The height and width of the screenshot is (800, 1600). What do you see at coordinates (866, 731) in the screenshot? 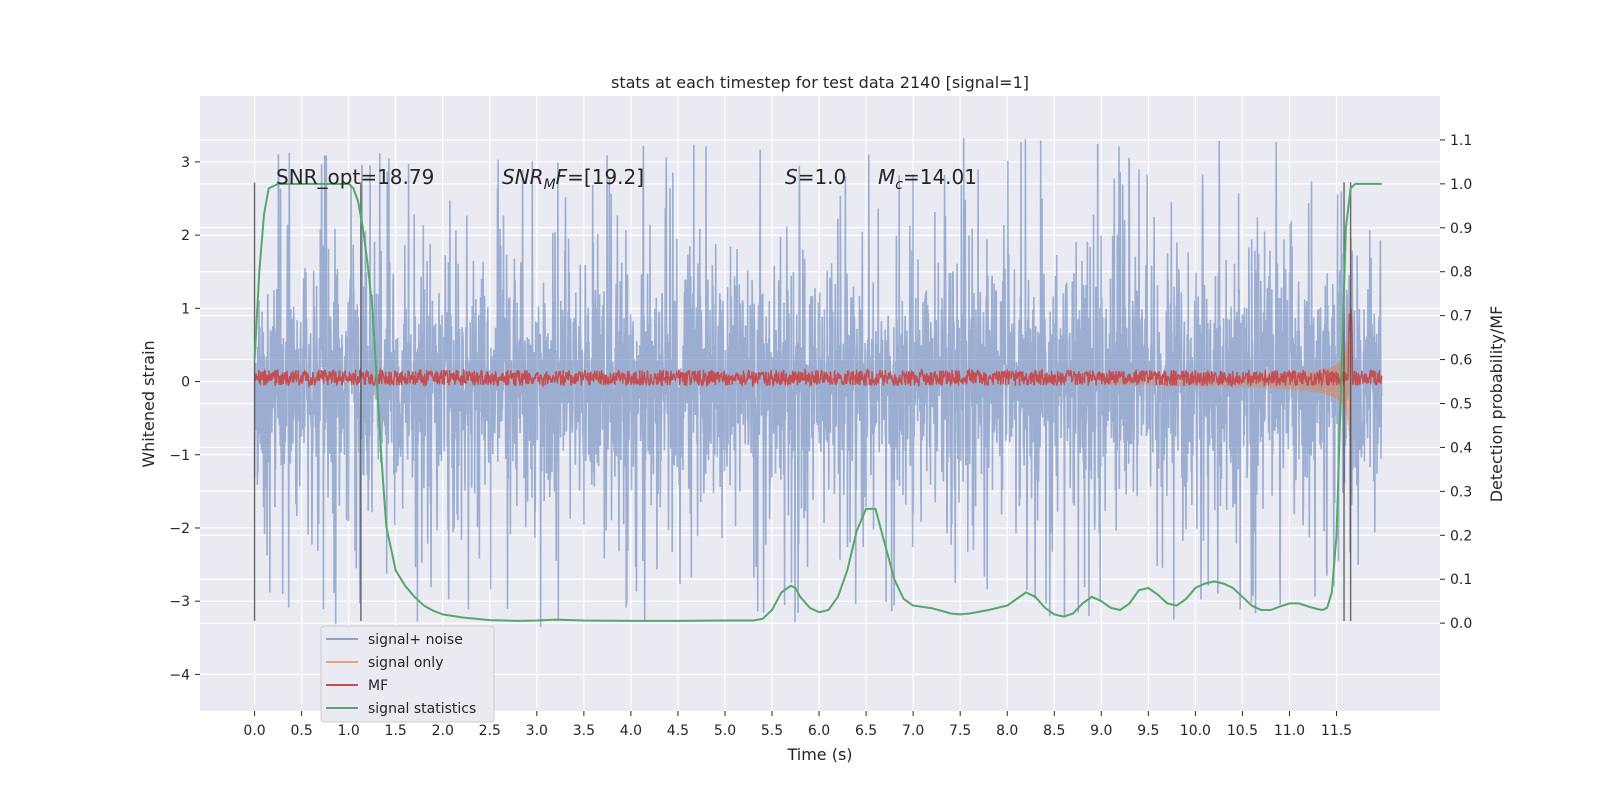
I see `x-tick-label-6.5: 6.5` at bounding box center [866, 731].